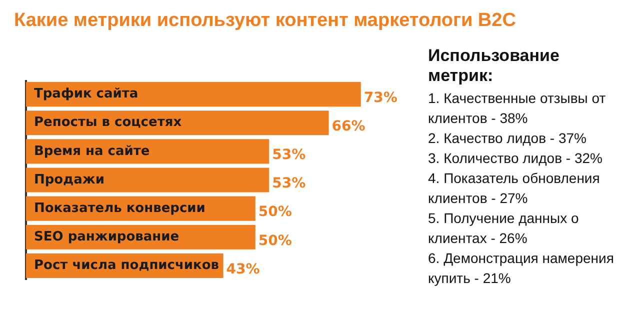  Describe the element at coordinates (120, 208) in the screenshot. I see `y-tick-label: Показатель конверсии` at that location.